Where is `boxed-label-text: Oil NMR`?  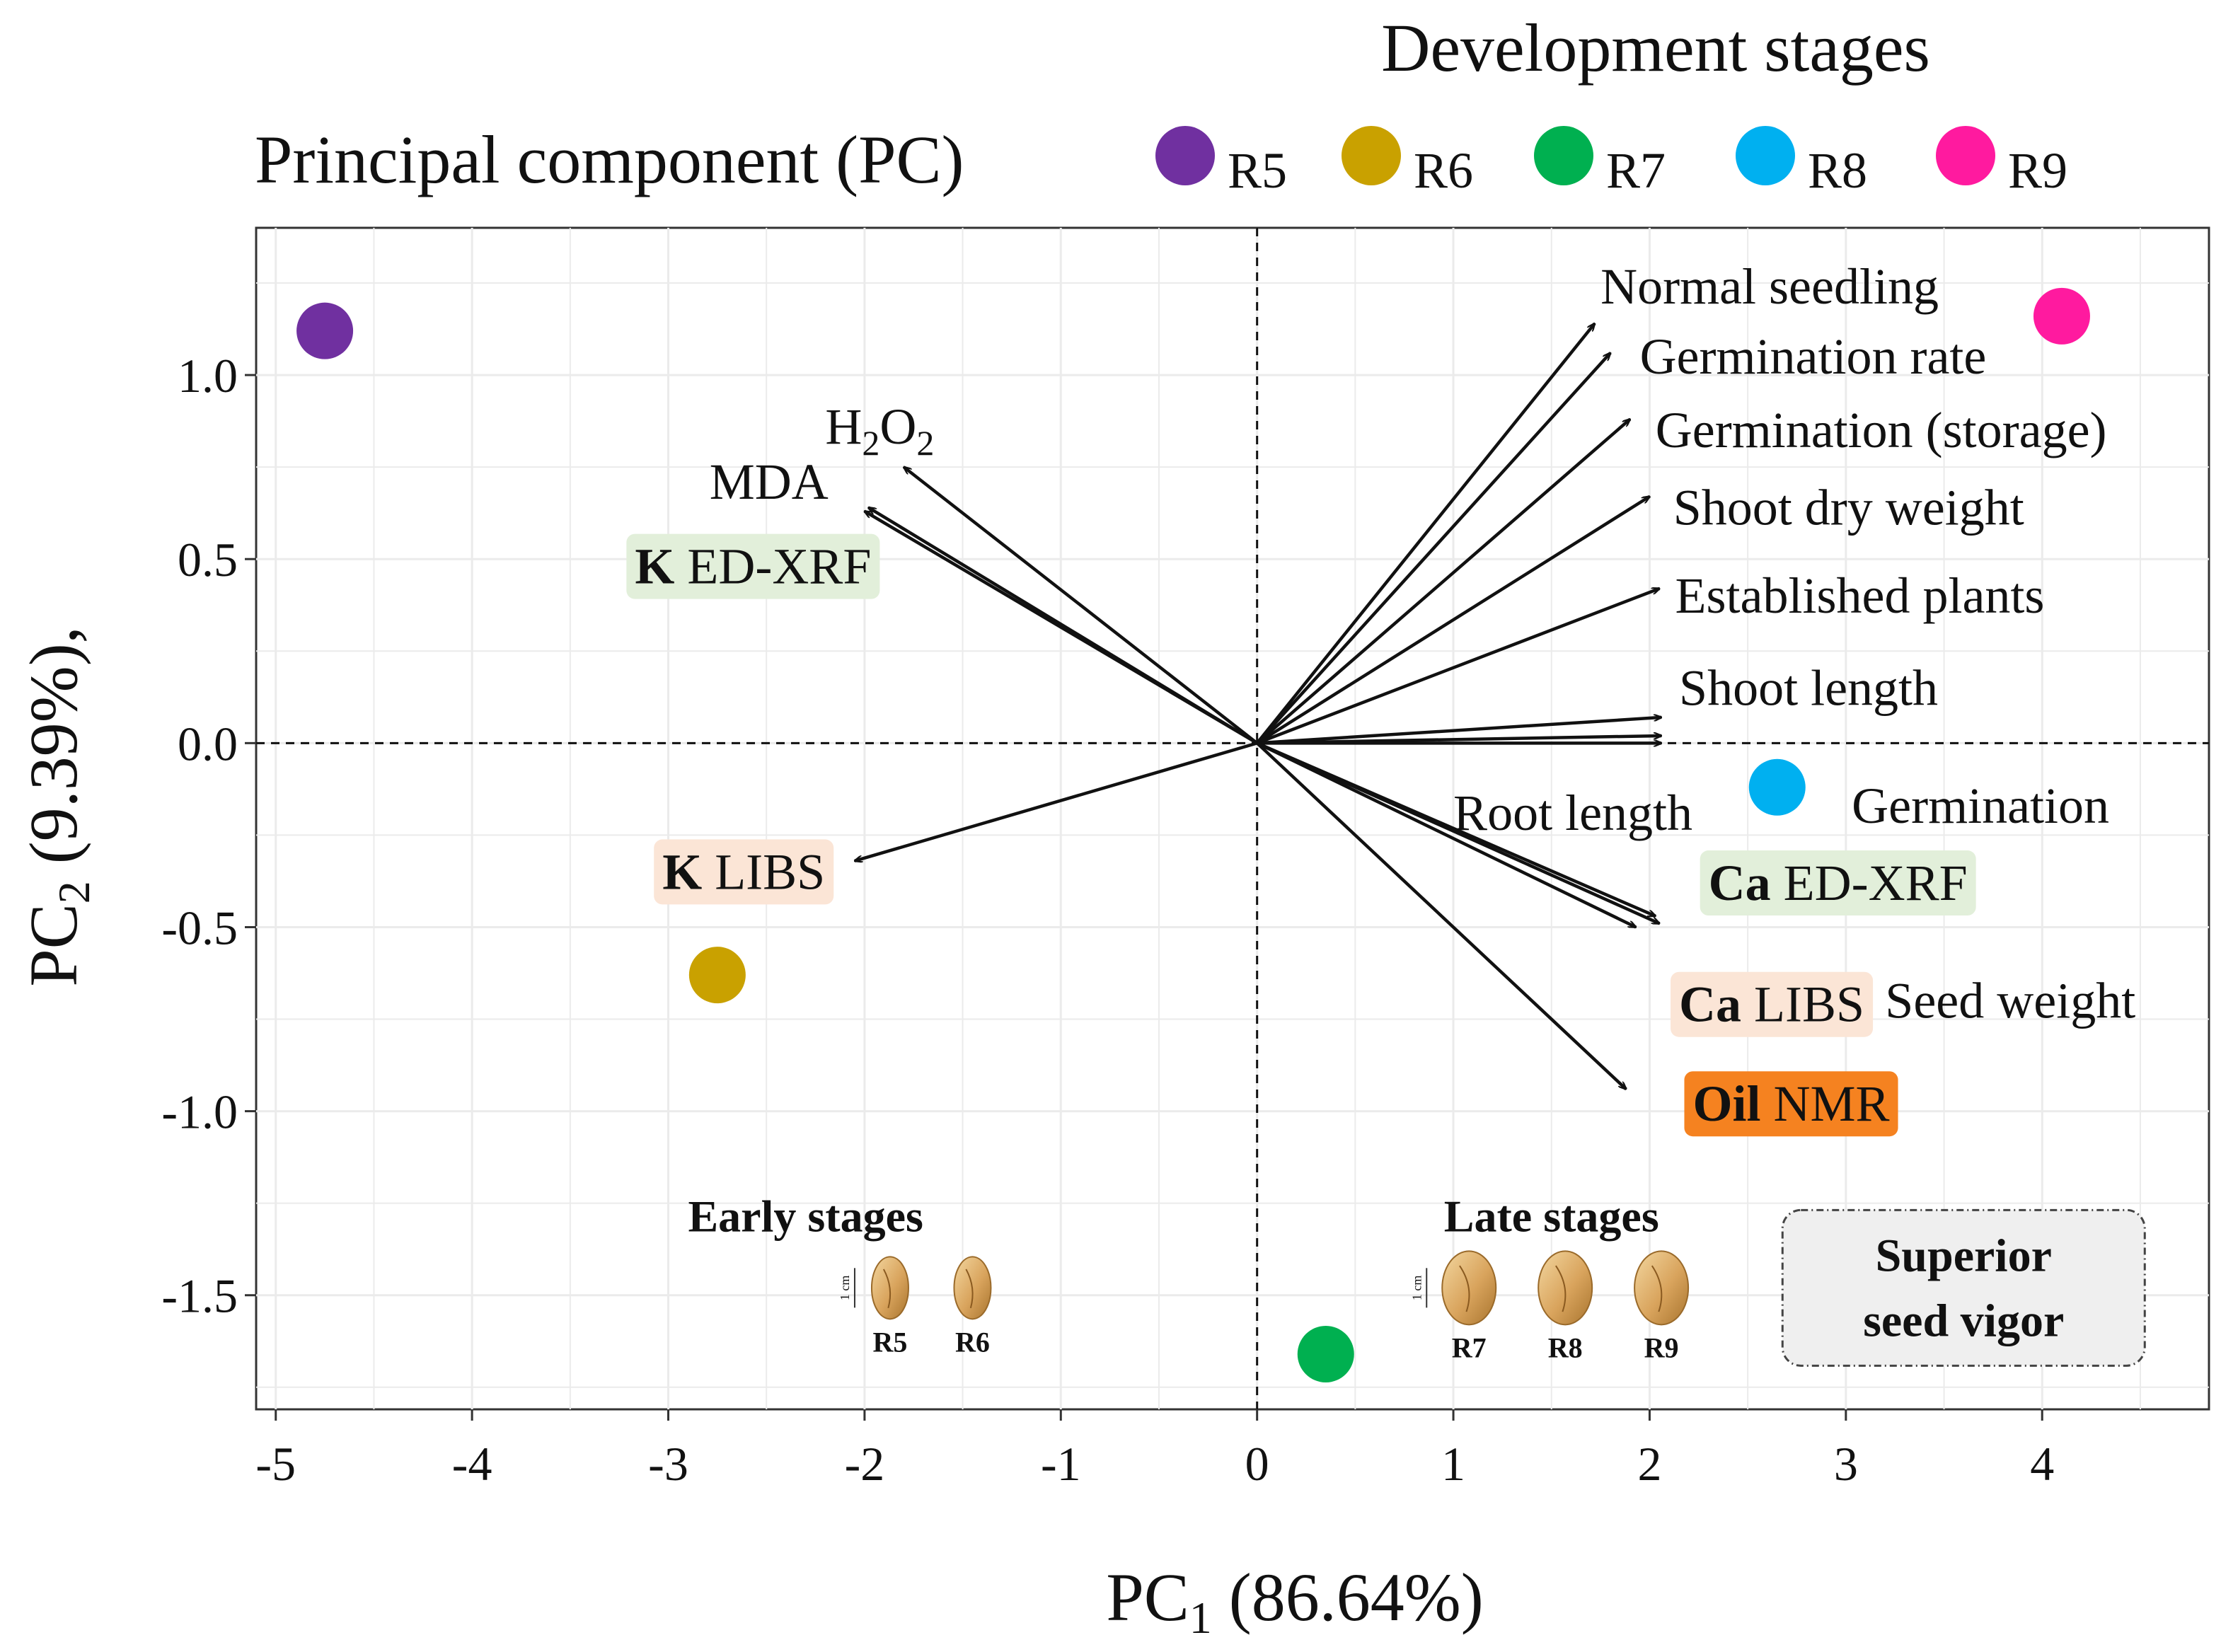
boxed-label-text: Oil NMR is located at coordinates (1790, 1103).